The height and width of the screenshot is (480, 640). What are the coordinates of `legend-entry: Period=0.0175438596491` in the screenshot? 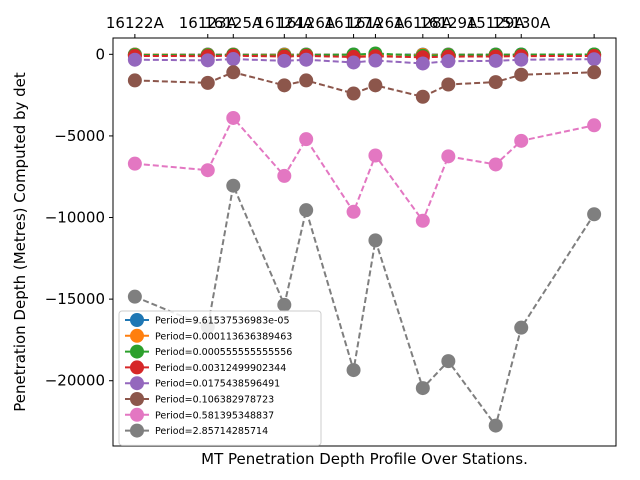 It's located at (217, 384).